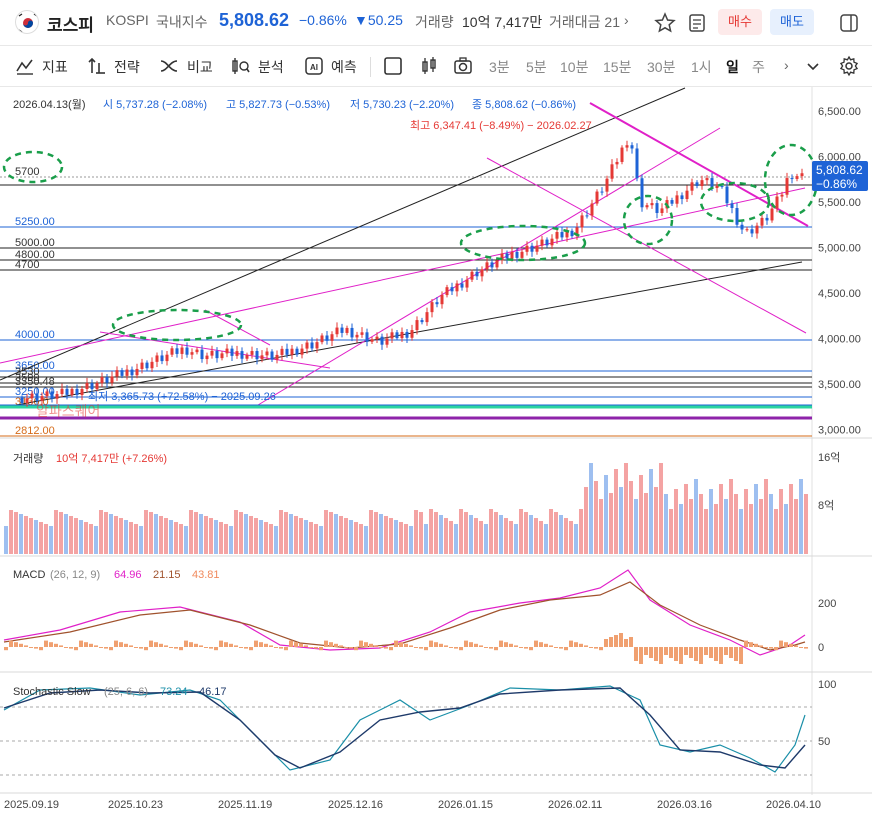 This screenshot has width=872, height=819. Describe the element at coordinates (849, 23) in the screenshot. I see `sidebar-toggle-icon` at that location.